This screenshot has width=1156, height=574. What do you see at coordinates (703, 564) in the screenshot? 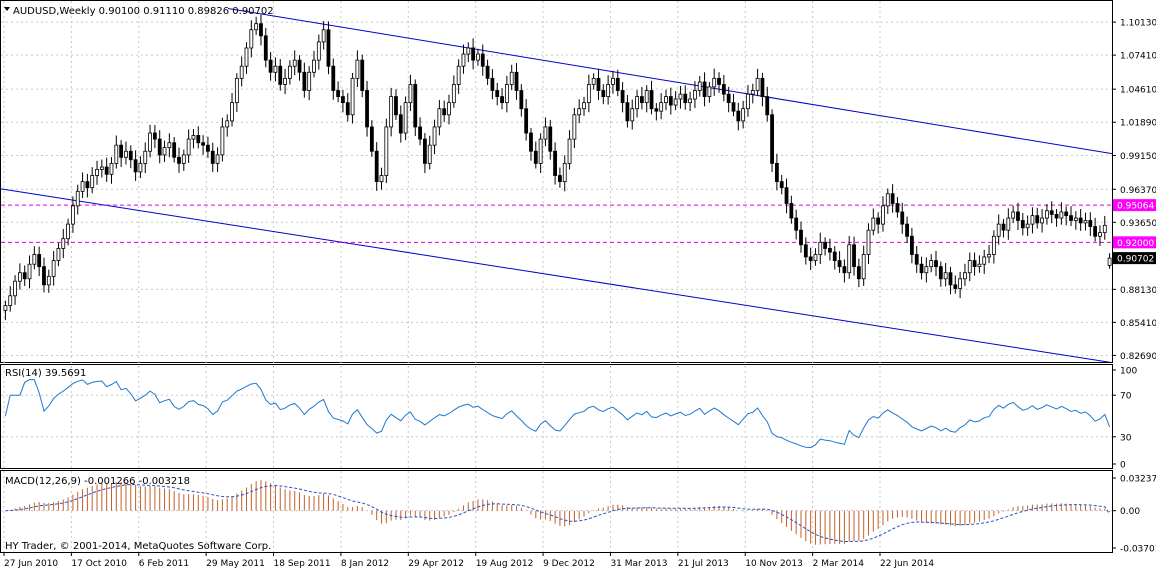
I see `time-tick-label: 21 Jul 2013` at bounding box center [703, 564].